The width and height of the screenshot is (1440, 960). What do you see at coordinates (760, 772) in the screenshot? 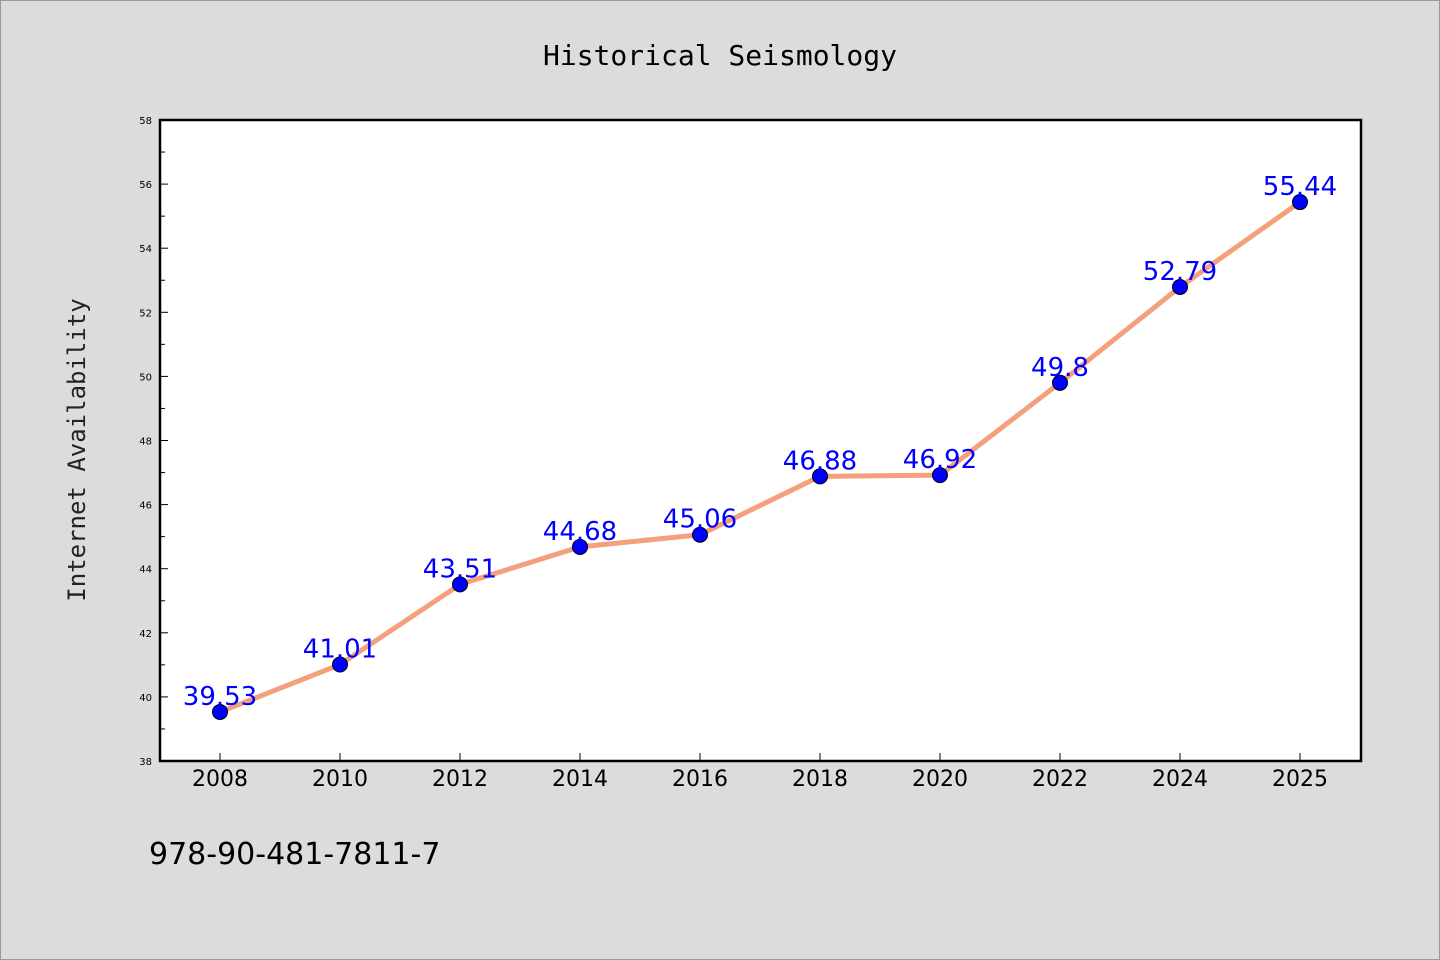
I see `x-axis: 2008 2010 2012 2014 2016 2018 2020 2022 2024 2025` at bounding box center [760, 772].